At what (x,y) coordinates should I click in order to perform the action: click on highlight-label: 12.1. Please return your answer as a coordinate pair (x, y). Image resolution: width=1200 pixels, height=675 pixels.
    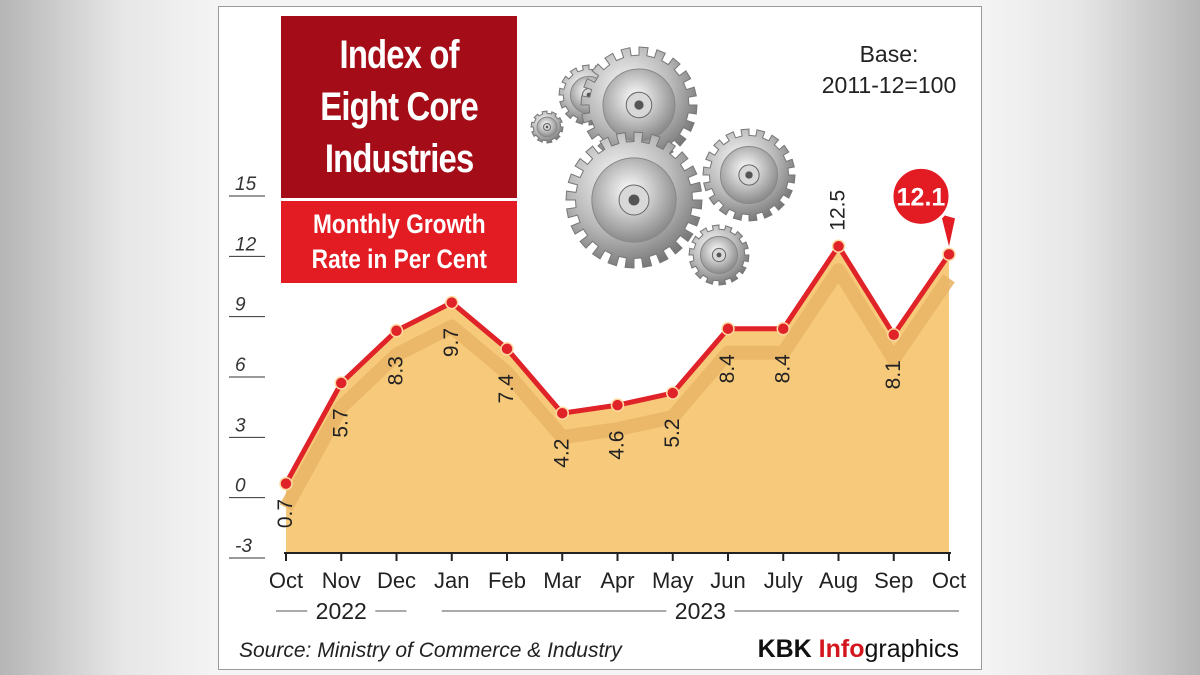
    Looking at the image, I should click on (921, 197).